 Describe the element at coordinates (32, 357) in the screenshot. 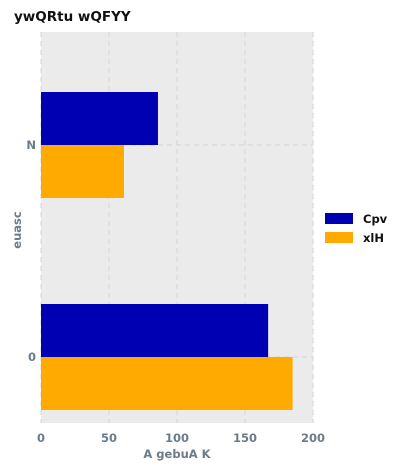

I see `y-tick-label: 0` at that location.